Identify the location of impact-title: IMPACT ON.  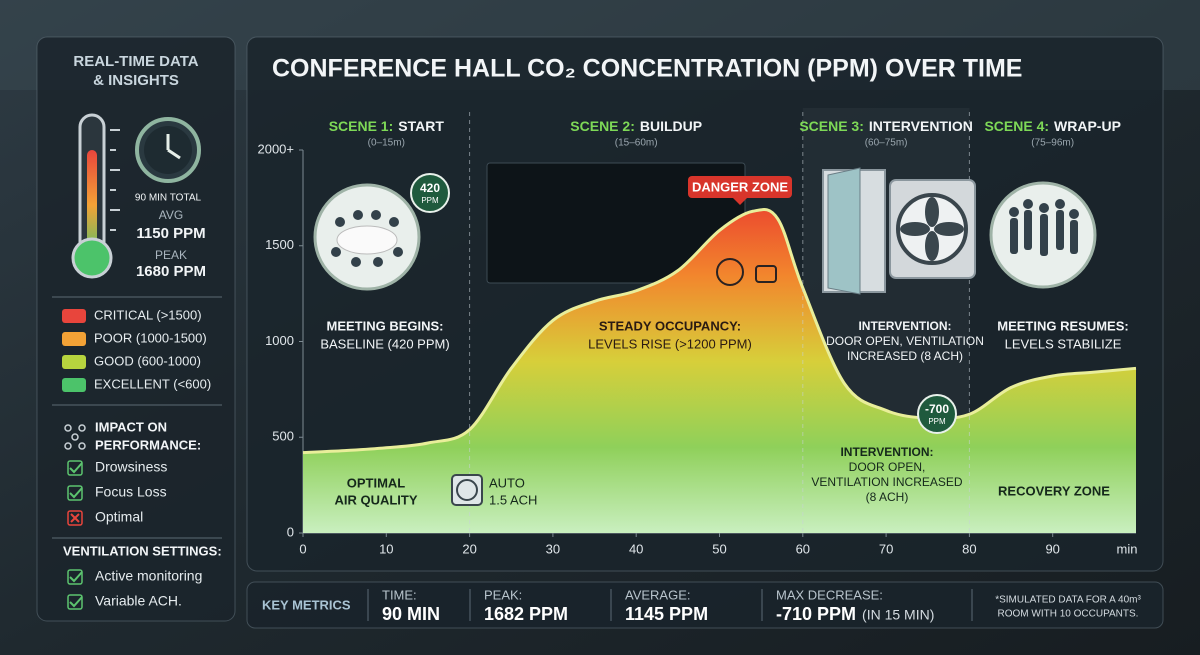
(131, 426).